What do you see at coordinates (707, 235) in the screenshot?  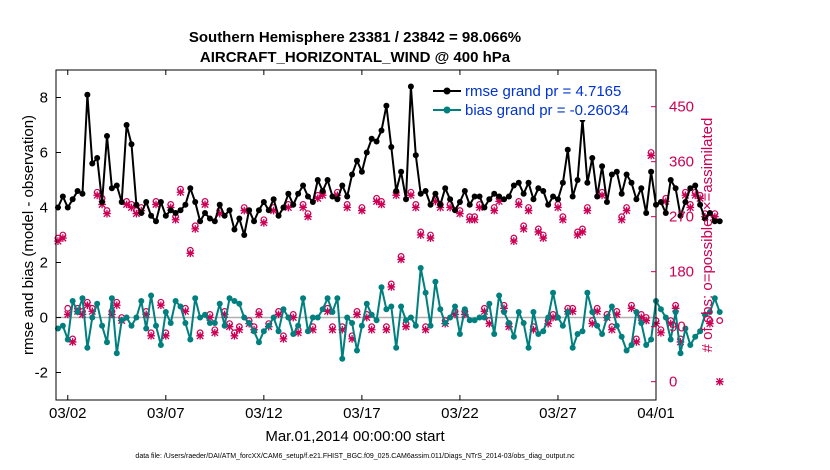 I see `right-y-axis-label: # of obs: o=possible; ×=assimilated` at bounding box center [707, 235].